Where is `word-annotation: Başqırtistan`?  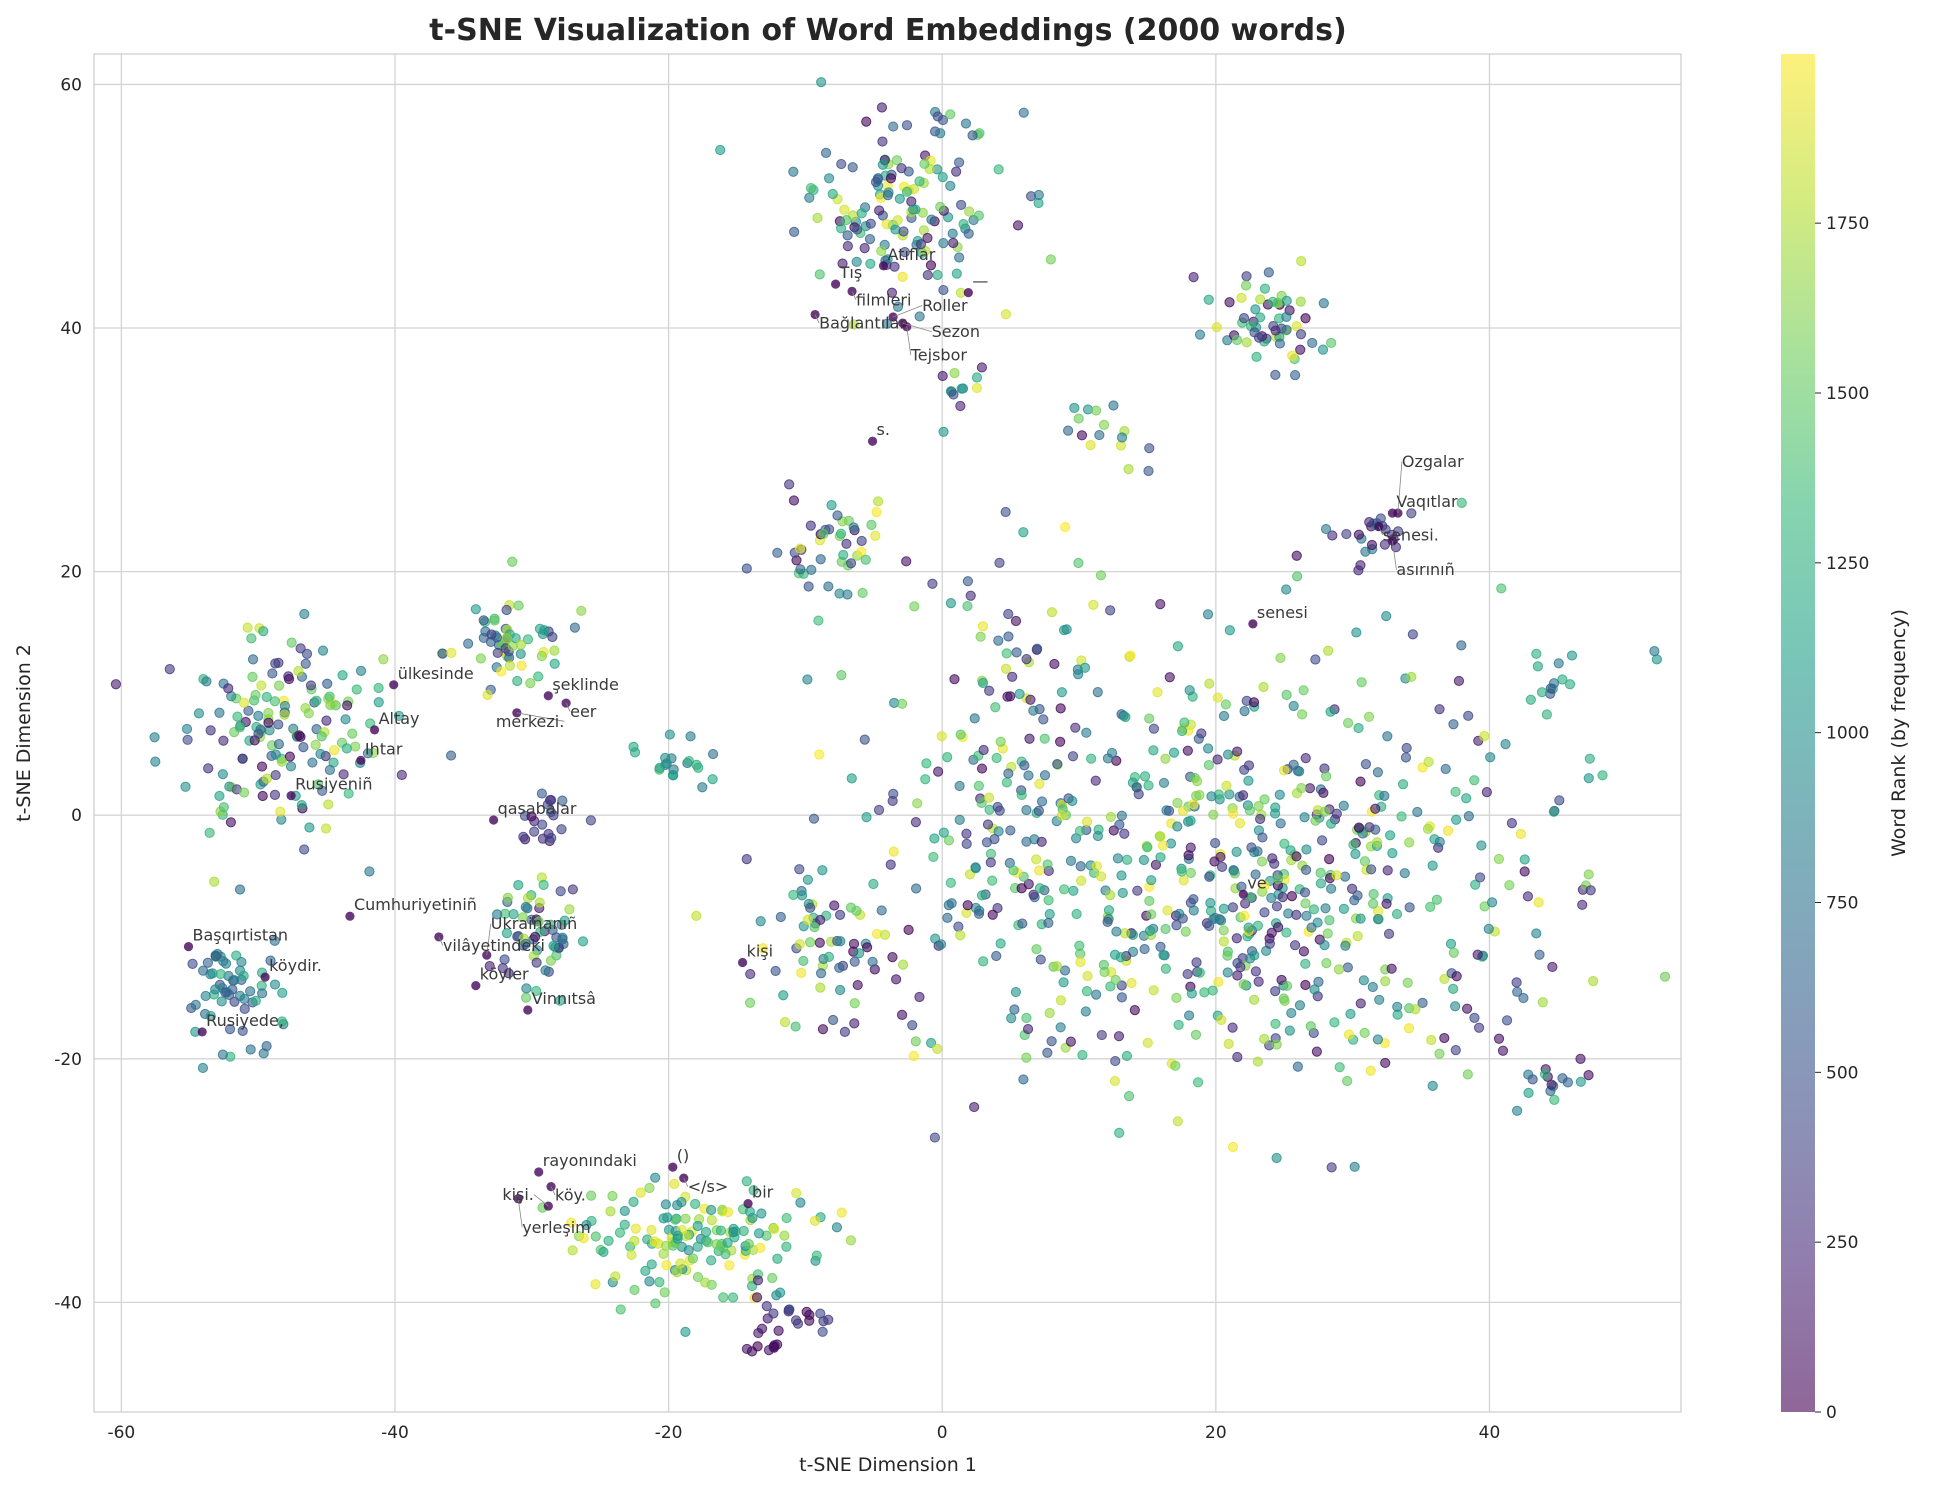
word-annotation: Başqırtistan is located at coordinates (241, 935).